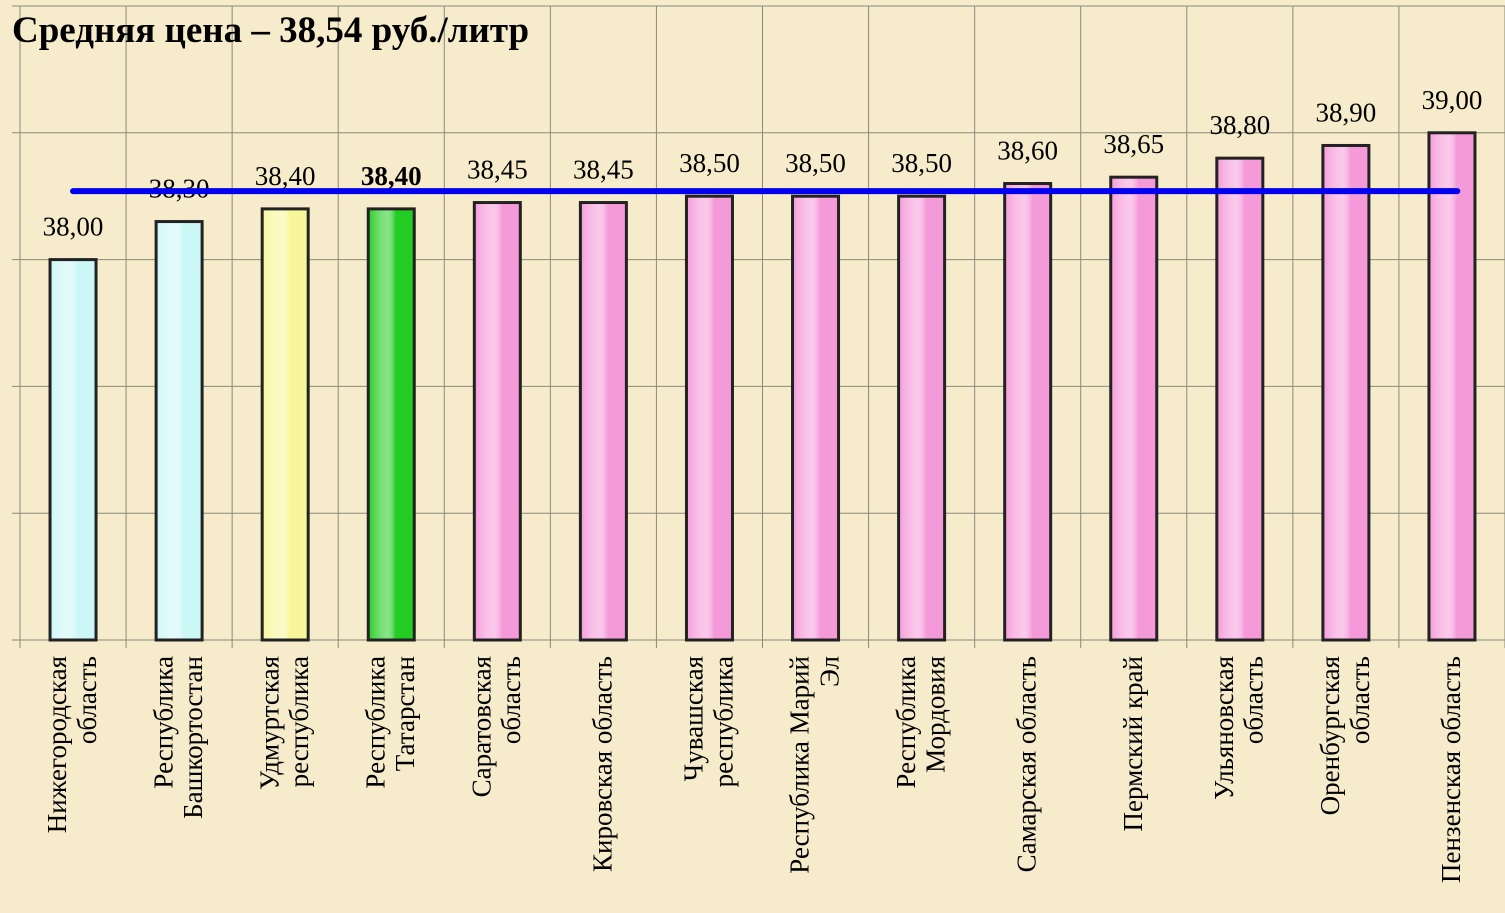  Describe the element at coordinates (390, 722) in the screenshot. I see `x-tick-label: РеспубликаТатарстан` at that location.